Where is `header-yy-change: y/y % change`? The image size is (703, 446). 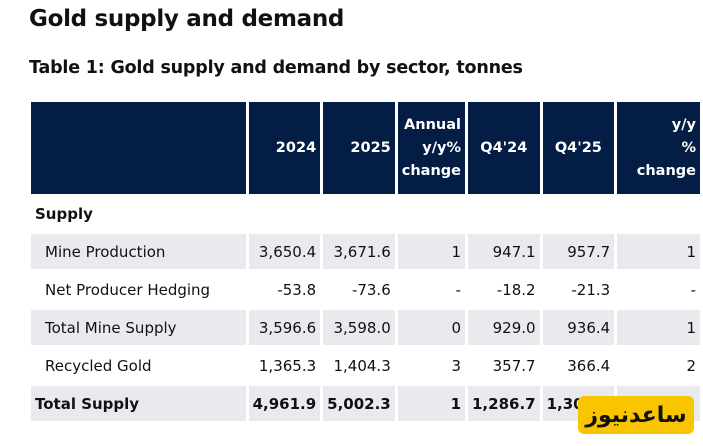
header-yy-change: y/y % change is located at coordinates (658, 148).